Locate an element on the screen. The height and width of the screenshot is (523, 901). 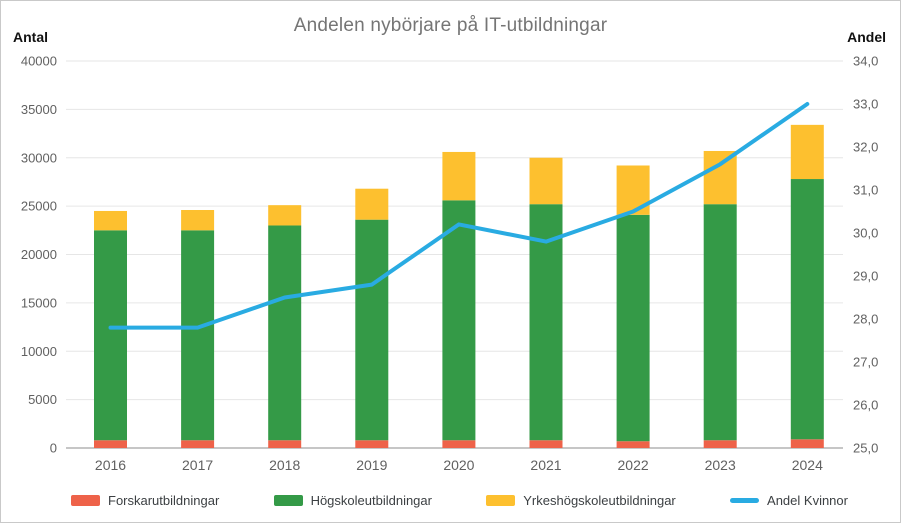
left-tick-label: 20000 is located at coordinates (39, 254).